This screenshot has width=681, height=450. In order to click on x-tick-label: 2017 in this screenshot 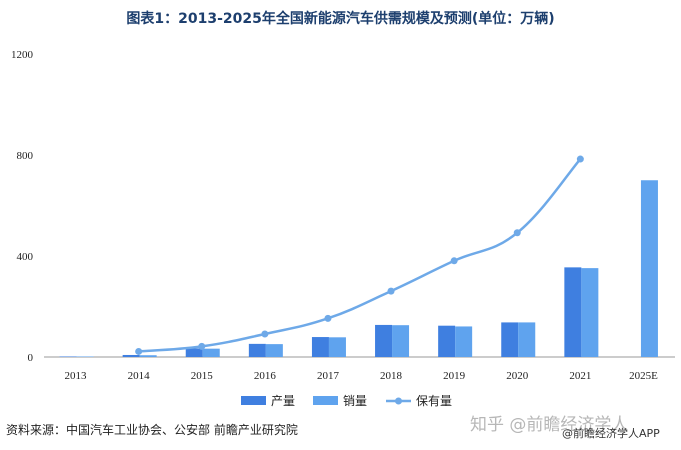, I will do `click(328, 376)`.